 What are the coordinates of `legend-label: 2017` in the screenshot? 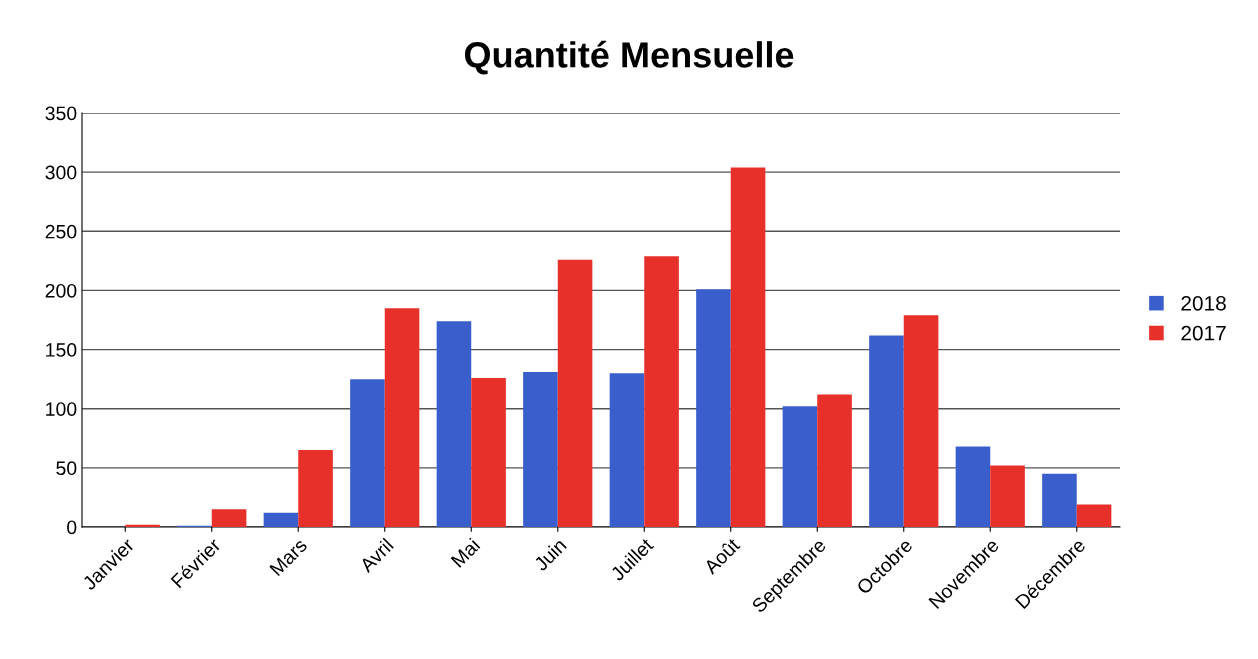 It's located at (1203, 333).